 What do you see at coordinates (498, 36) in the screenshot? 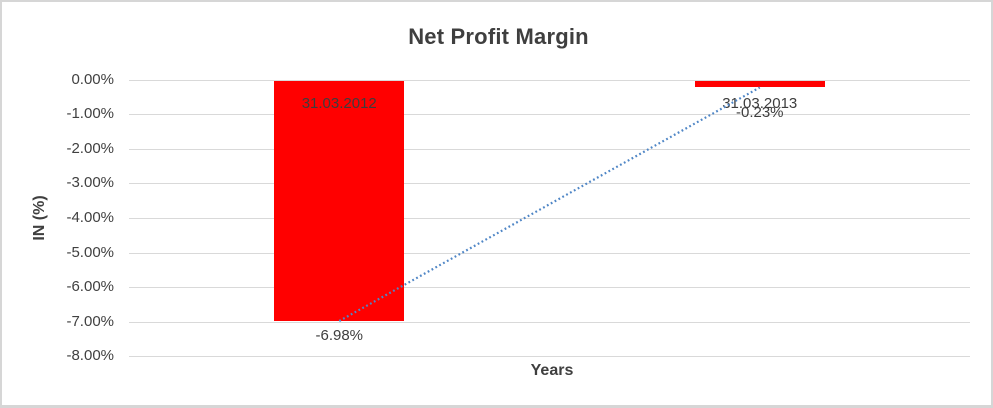
I see `chart-title: Net Profit Margin` at bounding box center [498, 36].